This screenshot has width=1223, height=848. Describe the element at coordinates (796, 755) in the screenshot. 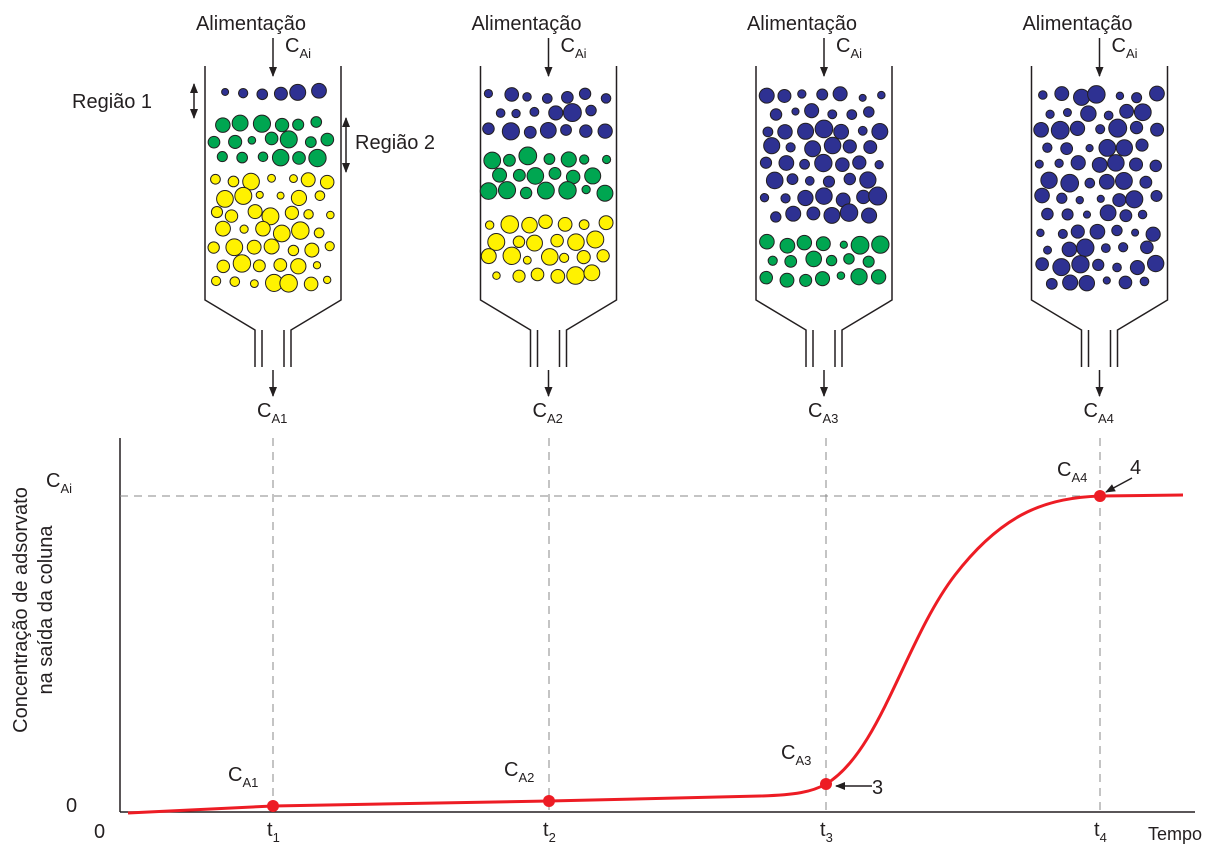

I see `point-label: CA3` at that location.